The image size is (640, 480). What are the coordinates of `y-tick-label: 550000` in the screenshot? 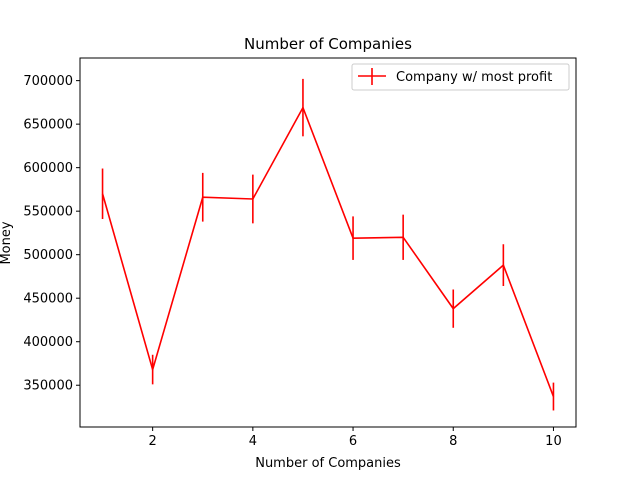 It's located at (48, 212).